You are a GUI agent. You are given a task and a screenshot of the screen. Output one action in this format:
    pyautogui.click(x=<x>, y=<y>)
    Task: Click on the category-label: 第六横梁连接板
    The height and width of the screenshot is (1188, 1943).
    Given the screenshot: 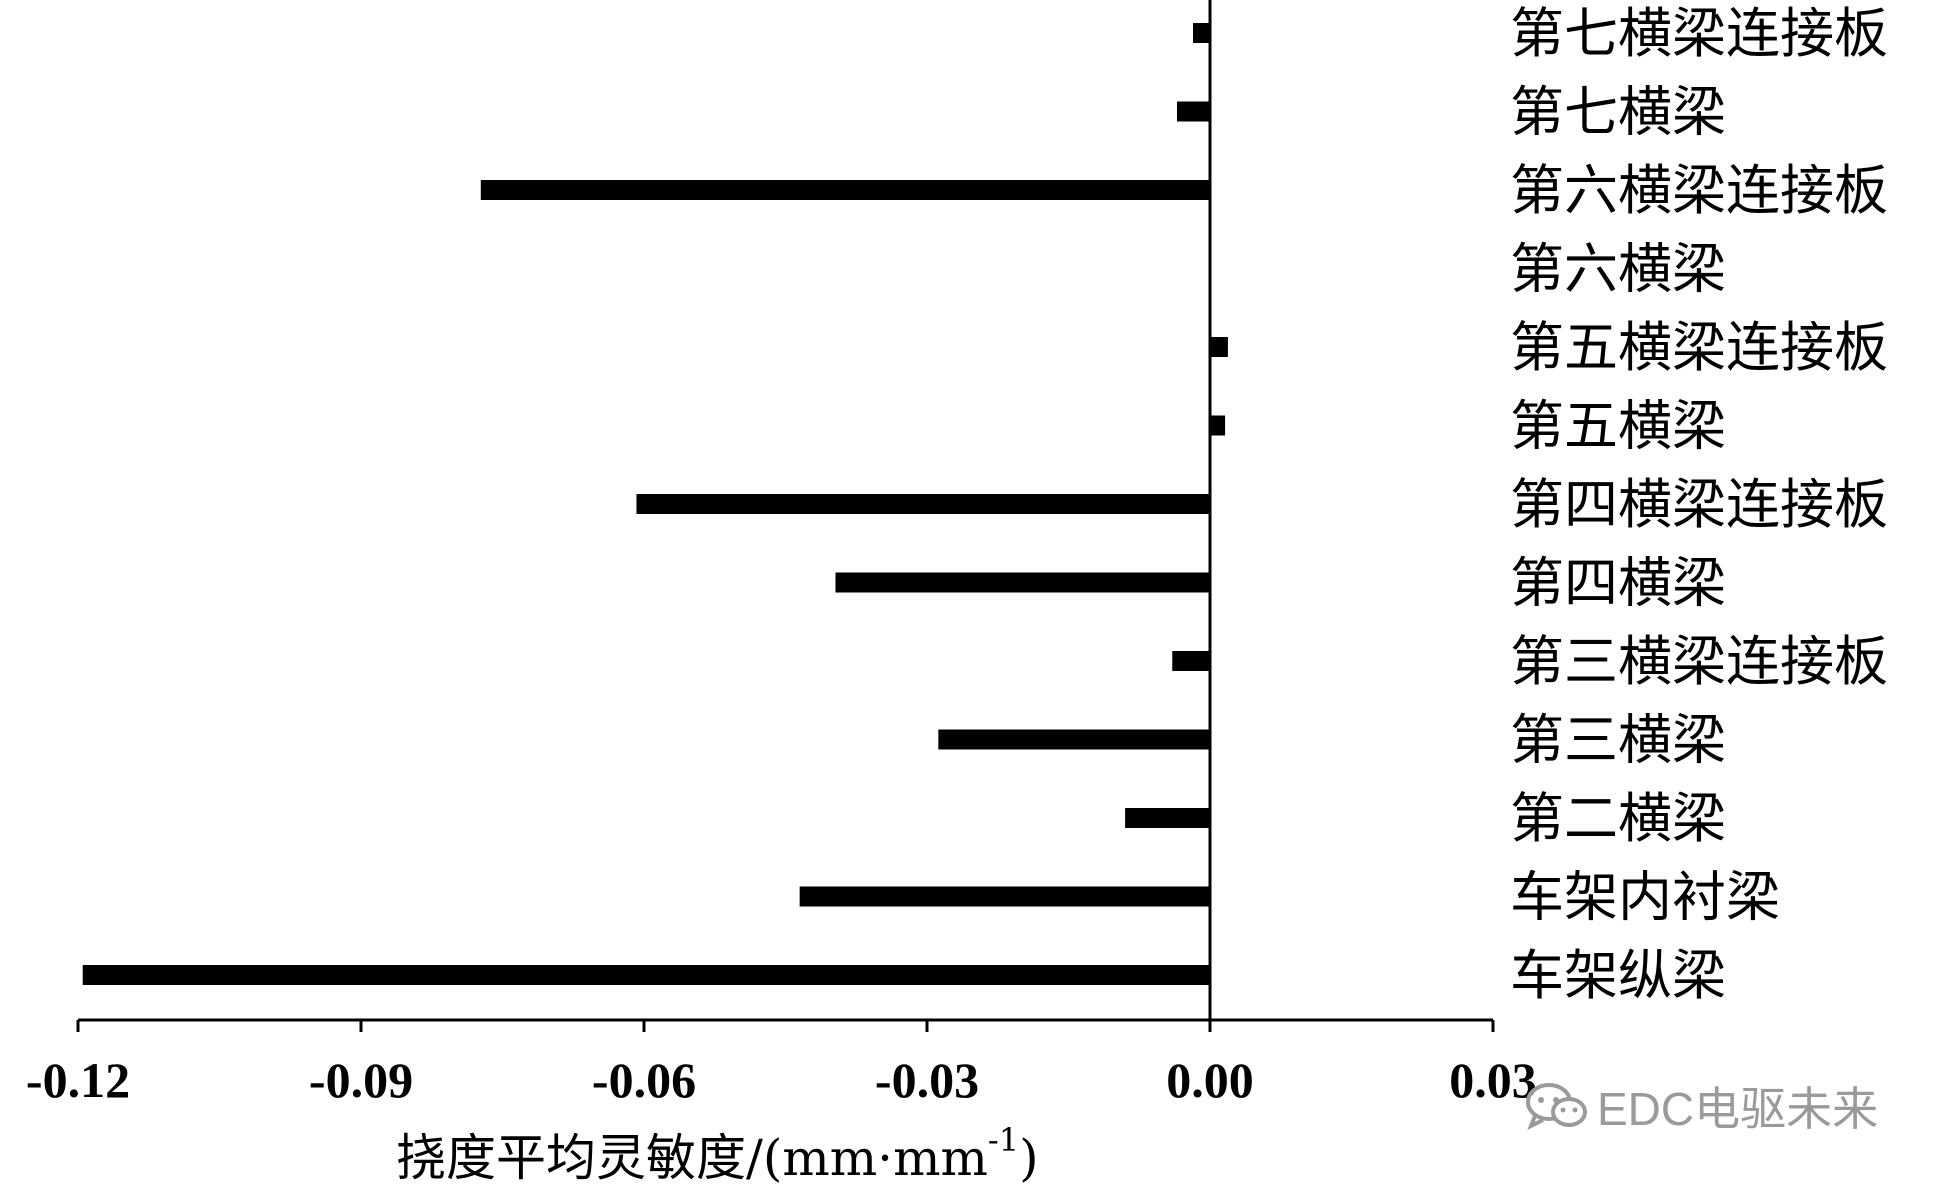 What is the action you would take?
    pyautogui.click(x=1699, y=190)
    